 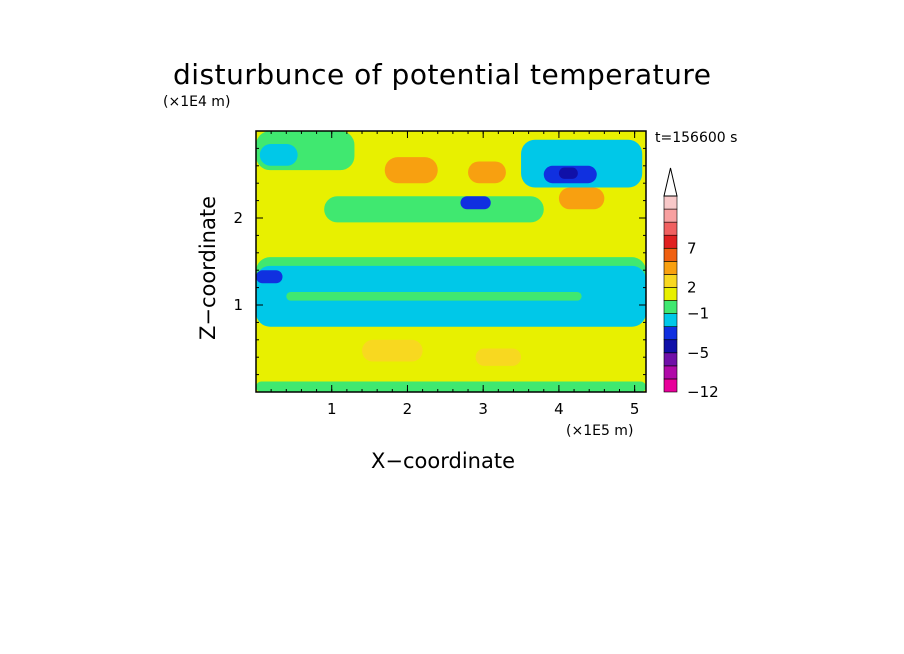 I want to click on y-axis-scale-label: (×1E4 m), so click(x=197, y=102).